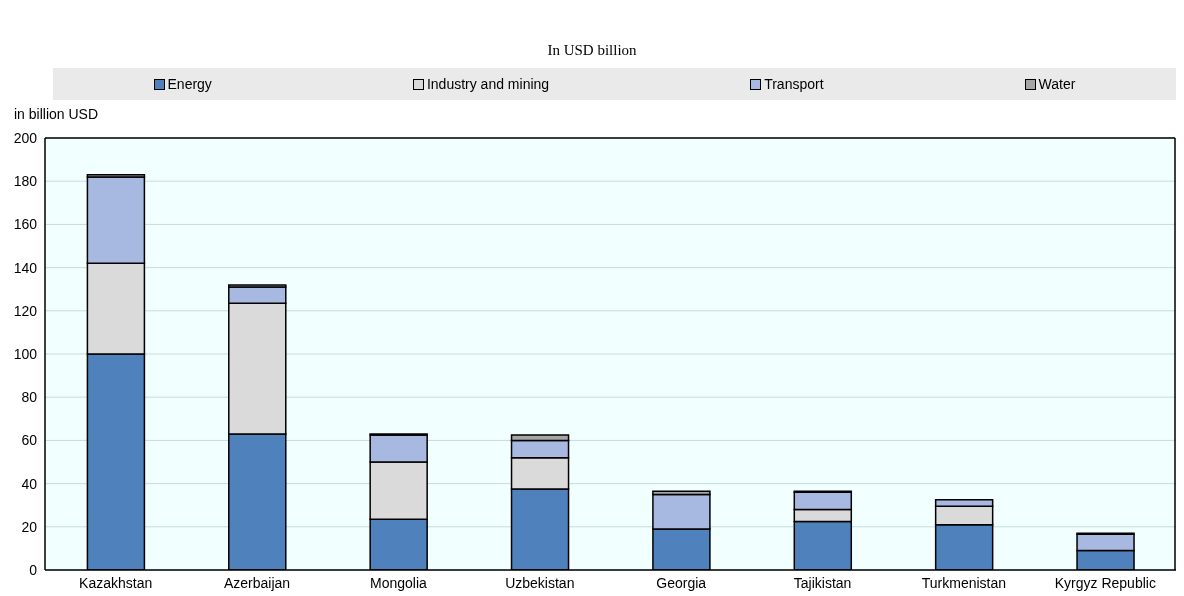  What do you see at coordinates (257, 582) in the screenshot?
I see `x-tick-label: Azerbaijan` at bounding box center [257, 582].